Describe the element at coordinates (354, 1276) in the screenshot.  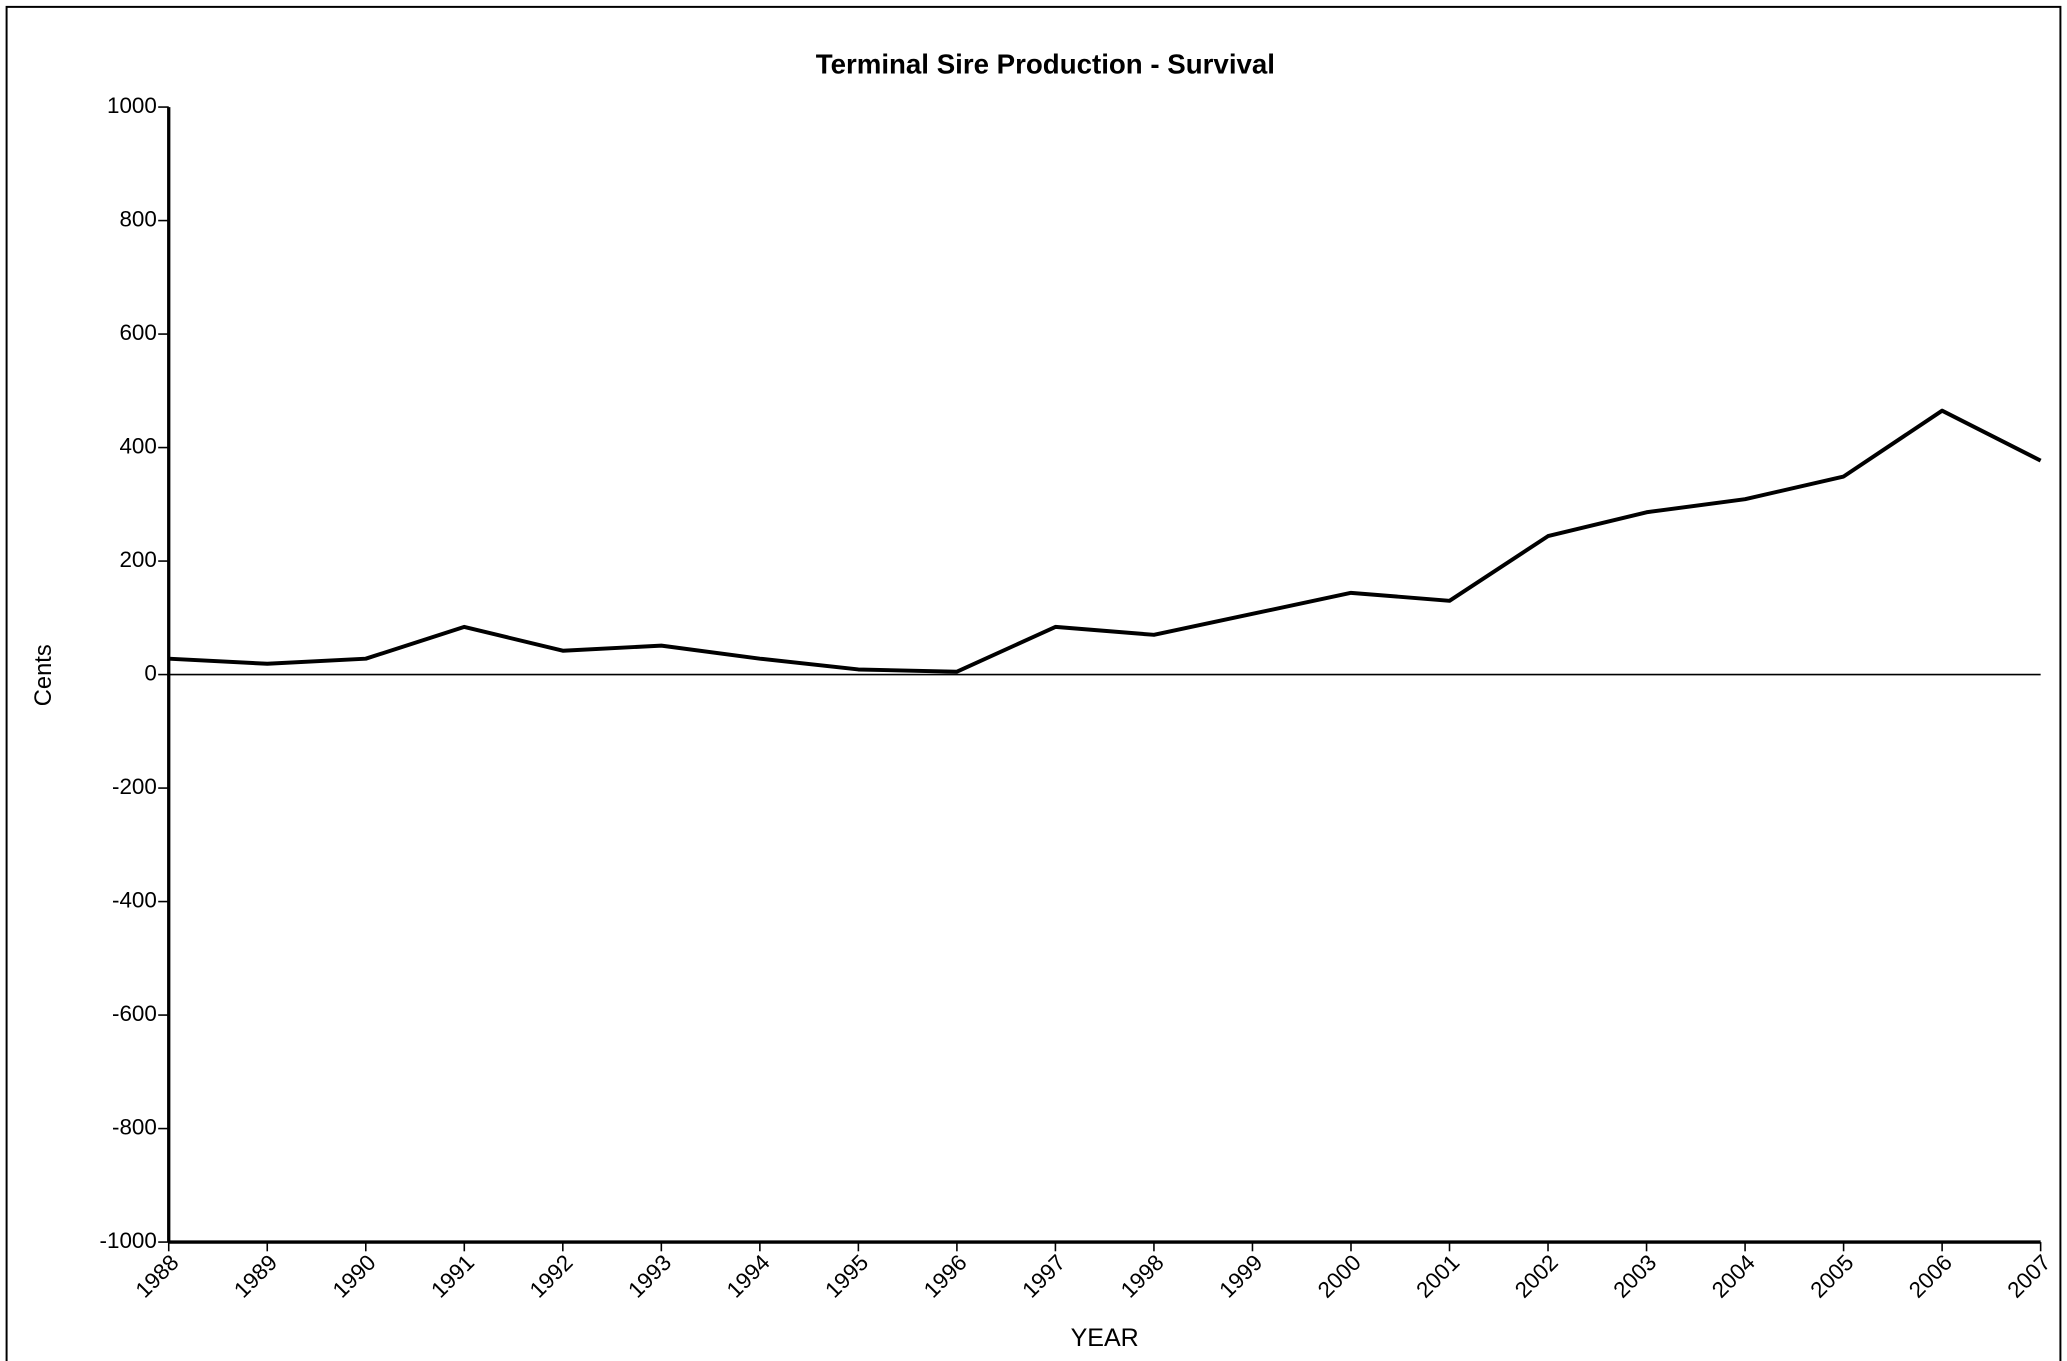
I see `x-tick-label: 1990` at that location.